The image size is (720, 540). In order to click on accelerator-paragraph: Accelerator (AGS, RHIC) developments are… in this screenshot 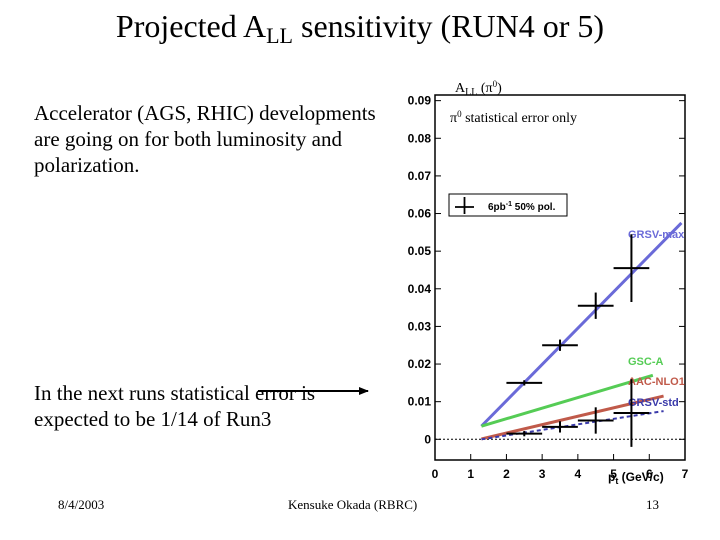, I will do `click(205, 139)`.